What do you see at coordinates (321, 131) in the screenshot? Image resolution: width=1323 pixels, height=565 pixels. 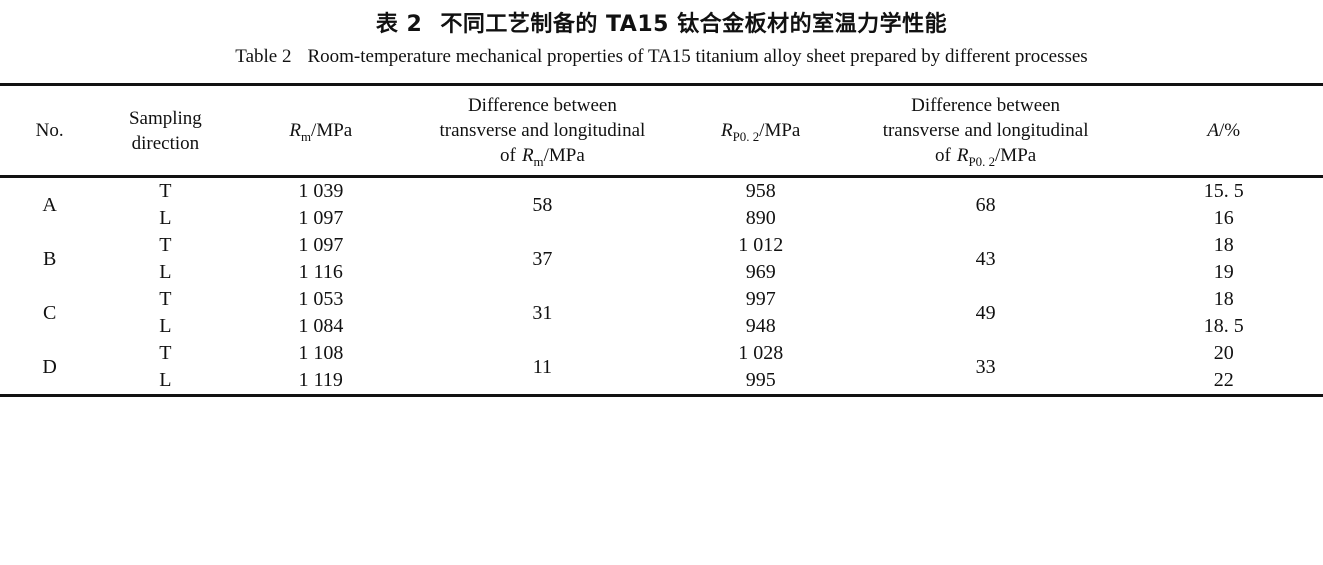 I see `col-rm-header: Rm/MPa` at bounding box center [321, 131].